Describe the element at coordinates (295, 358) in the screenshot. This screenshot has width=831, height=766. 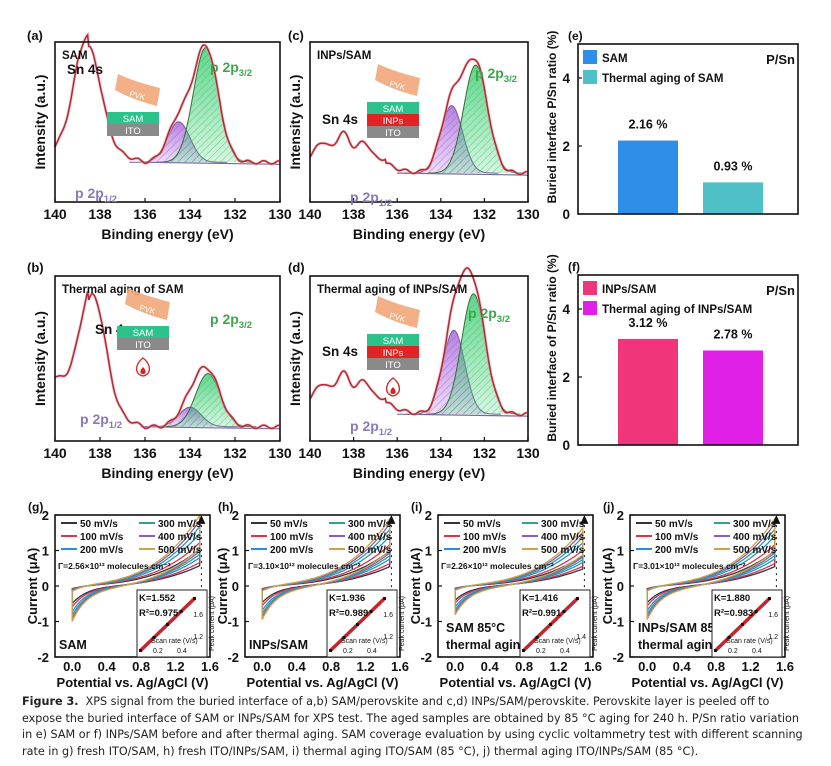
I see `y-axis-label: Intensity (a.u.)` at that location.